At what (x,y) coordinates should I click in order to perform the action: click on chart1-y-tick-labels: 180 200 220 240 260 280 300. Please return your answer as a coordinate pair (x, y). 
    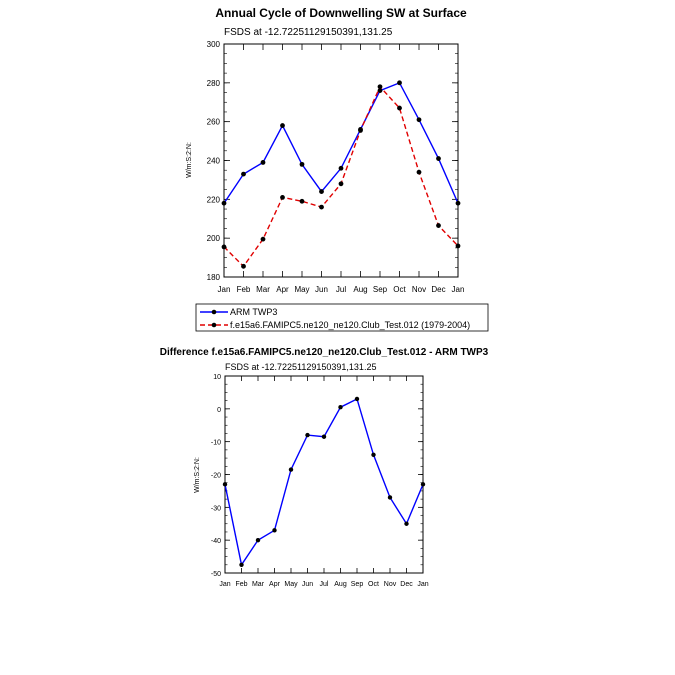
    Looking at the image, I should click on (214, 161).